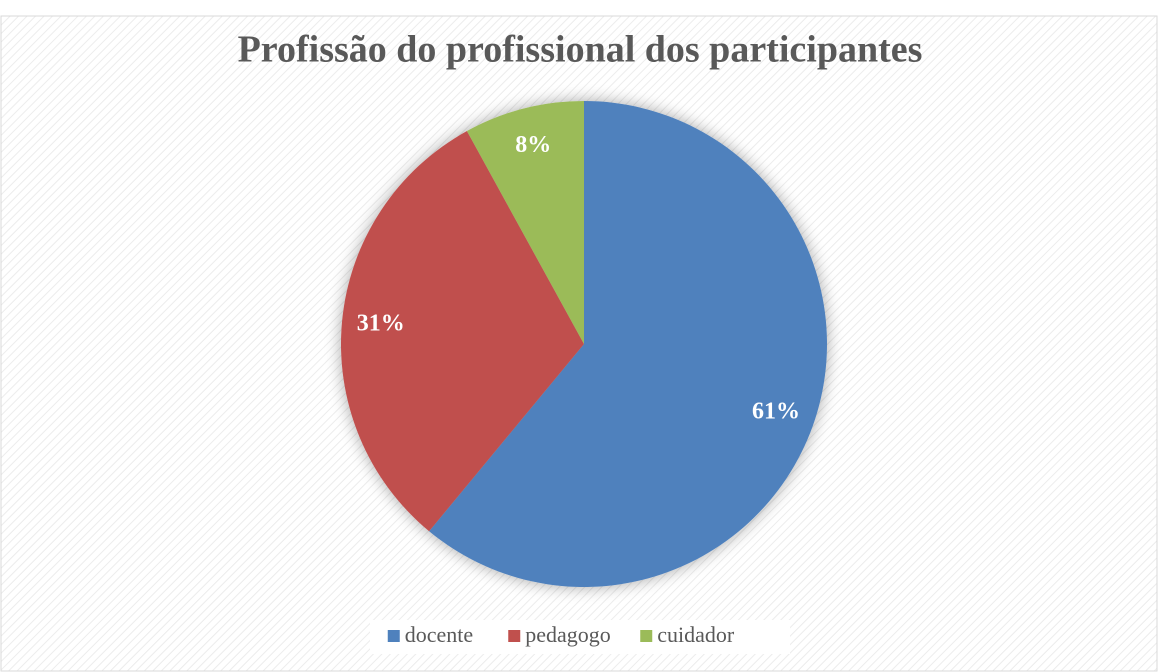  Describe the element at coordinates (381, 323) in the screenshot. I see `data-label: 31%` at that location.